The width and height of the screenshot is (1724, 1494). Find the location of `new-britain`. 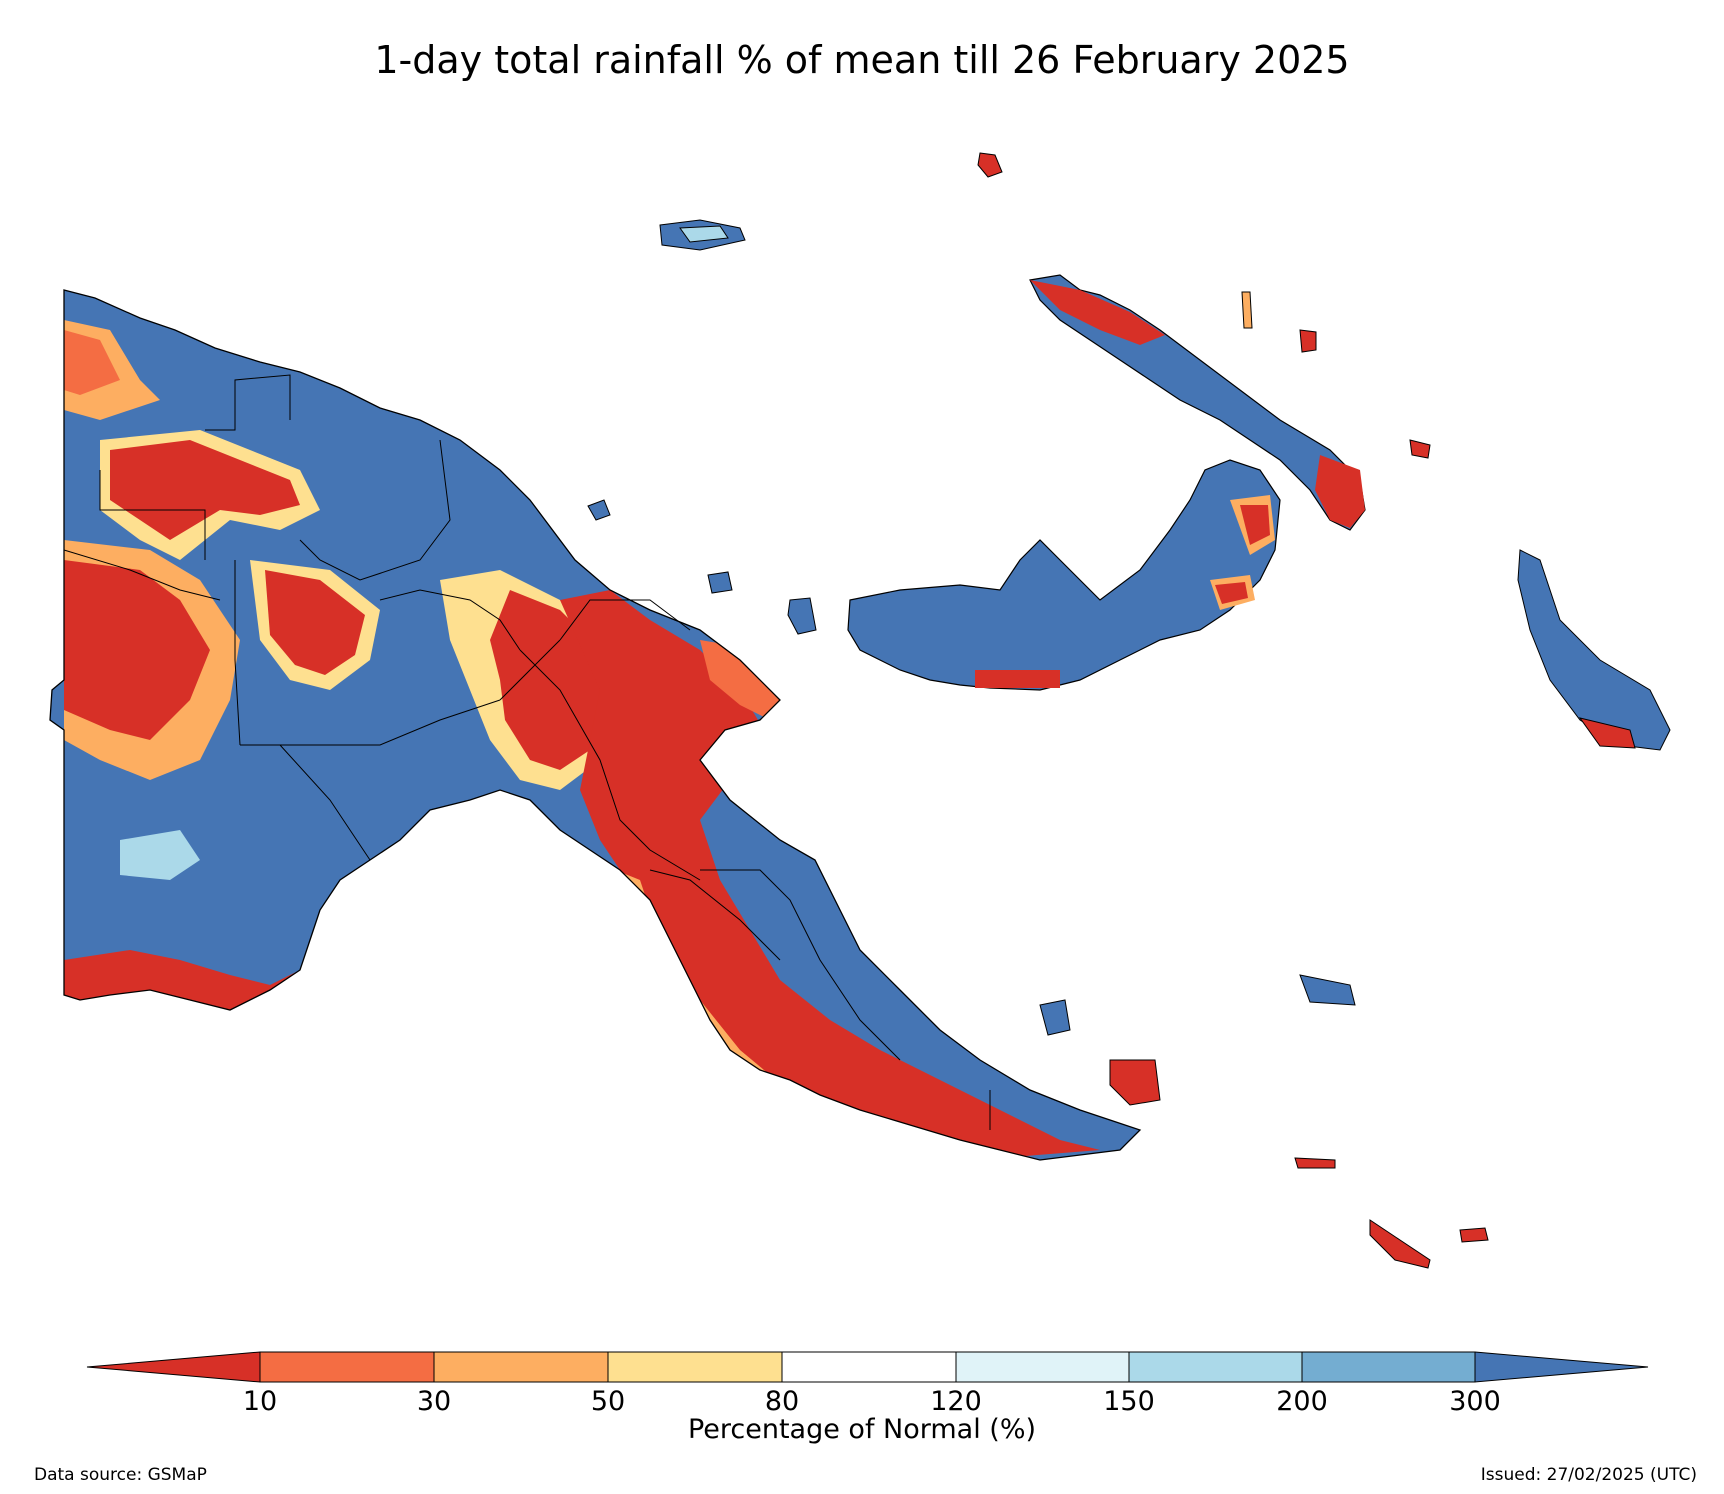

new-britain is located at coordinates (1064, 575).